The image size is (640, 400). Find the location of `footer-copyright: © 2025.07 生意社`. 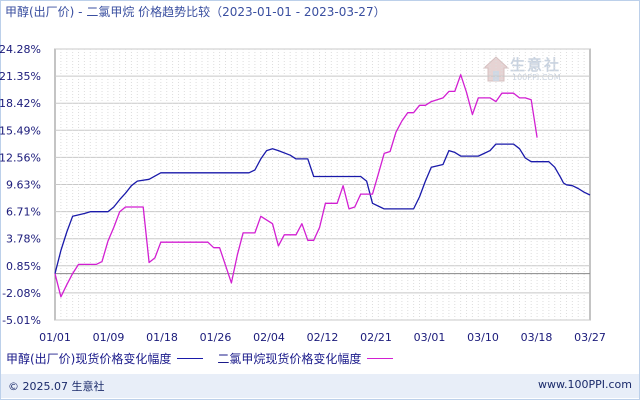

footer-copyright: © 2025.07 生意社 is located at coordinates (56, 386).